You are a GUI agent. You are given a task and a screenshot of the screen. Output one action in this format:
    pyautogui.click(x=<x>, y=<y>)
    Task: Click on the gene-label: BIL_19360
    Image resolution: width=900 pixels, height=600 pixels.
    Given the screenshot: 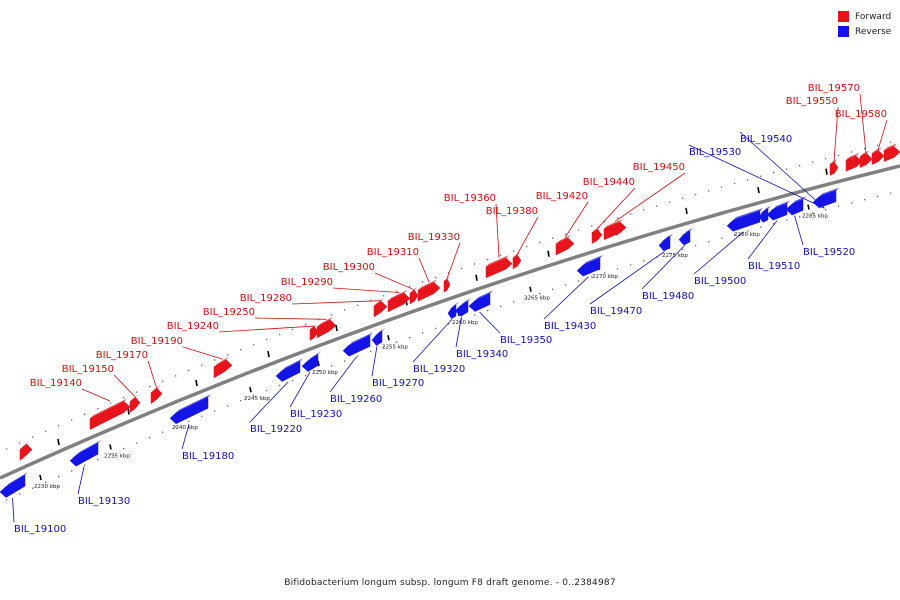 What is the action you would take?
    pyautogui.click(x=470, y=198)
    